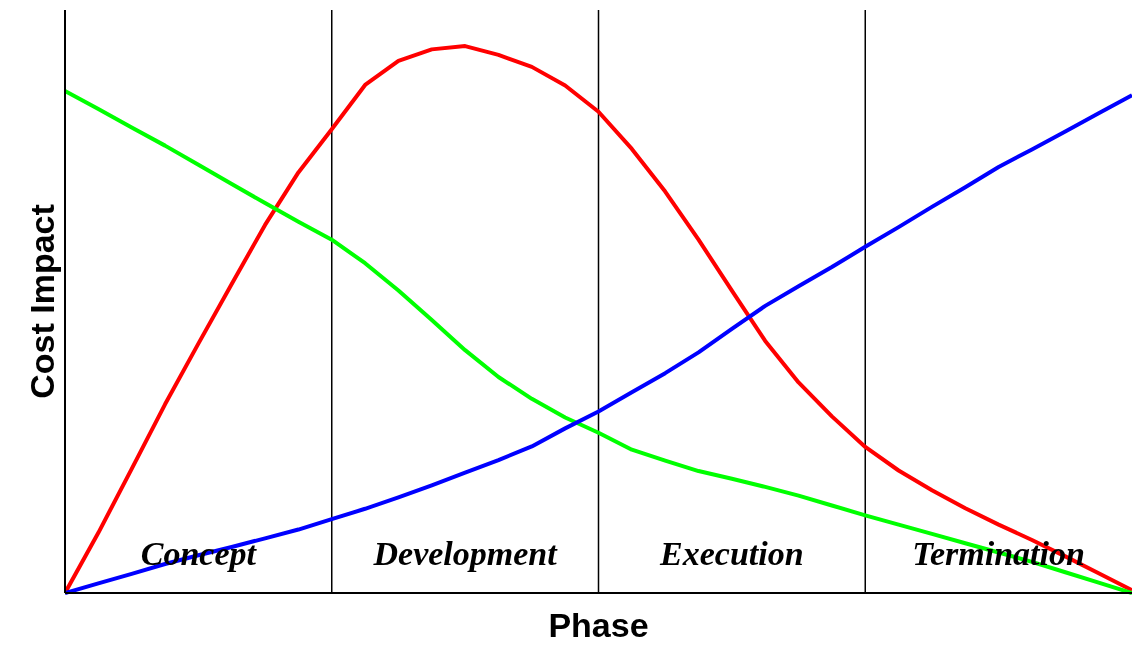 This screenshot has width=1140, height=645. I want to click on y-axis-title: Cost Impact, so click(42, 301).